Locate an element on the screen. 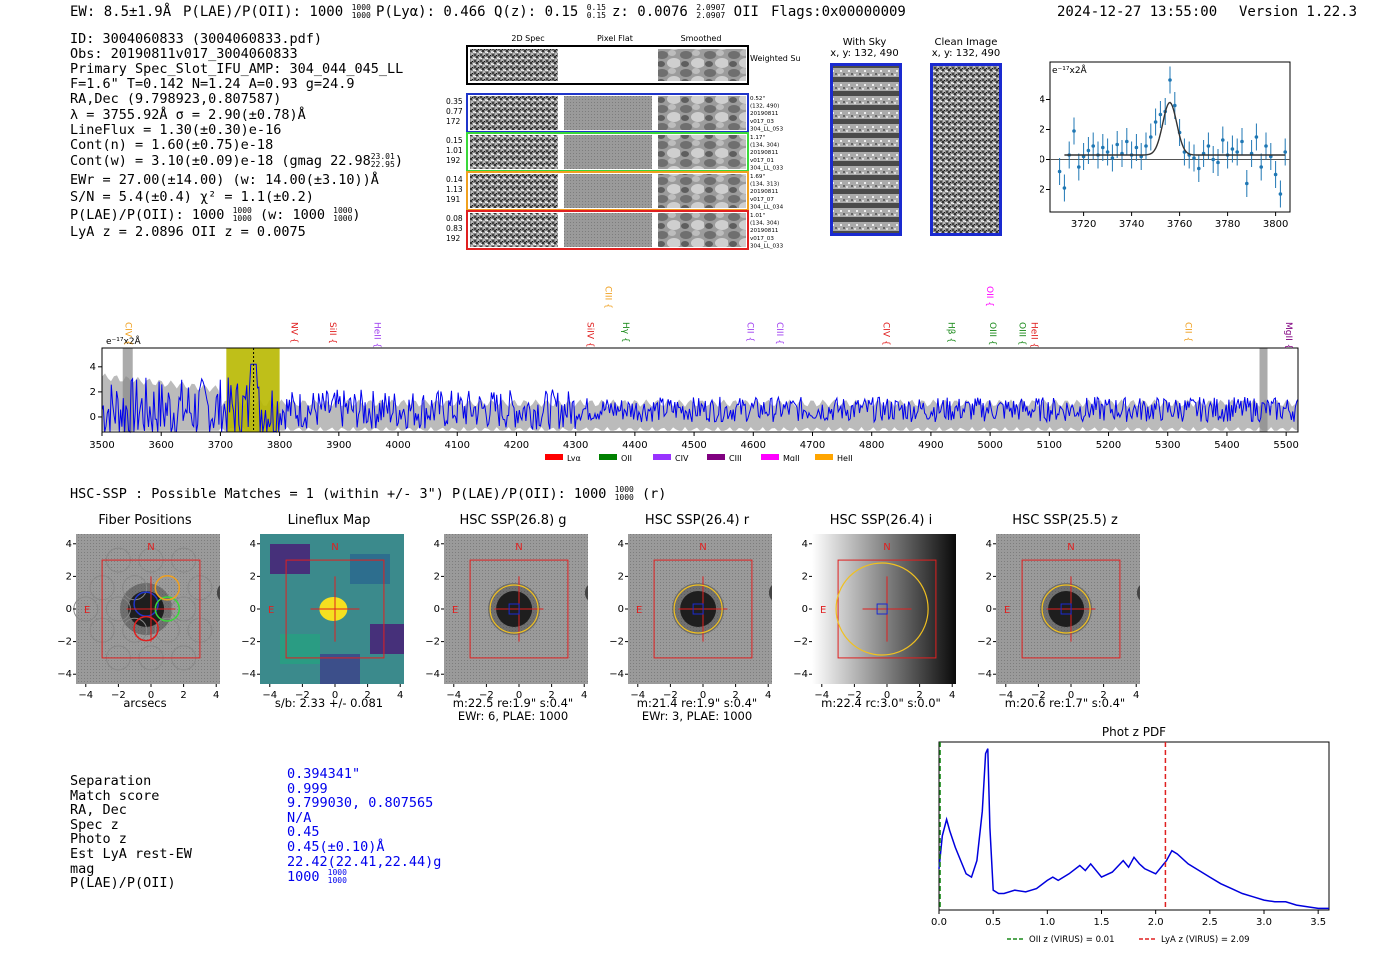 This screenshot has height=953, width=1400. info-params: F=1.6" T=0.142 N=1.24 A=0.93 g=24.9 is located at coordinates (212, 84).